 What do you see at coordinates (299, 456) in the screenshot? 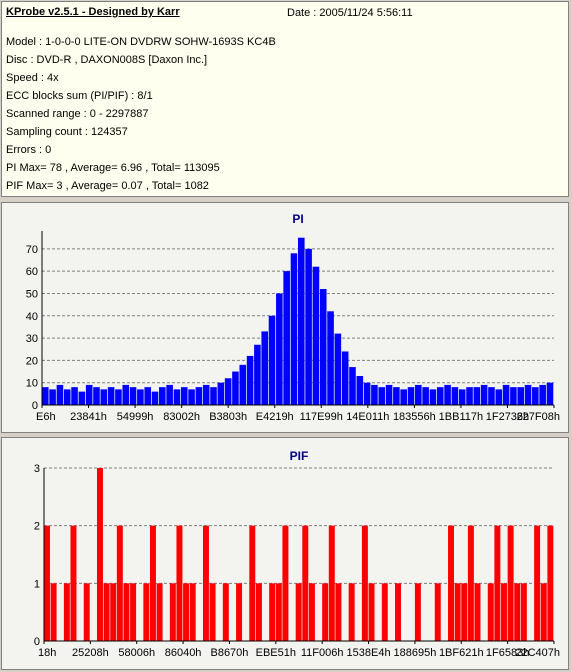
I see `chart-title: PIF` at bounding box center [299, 456].